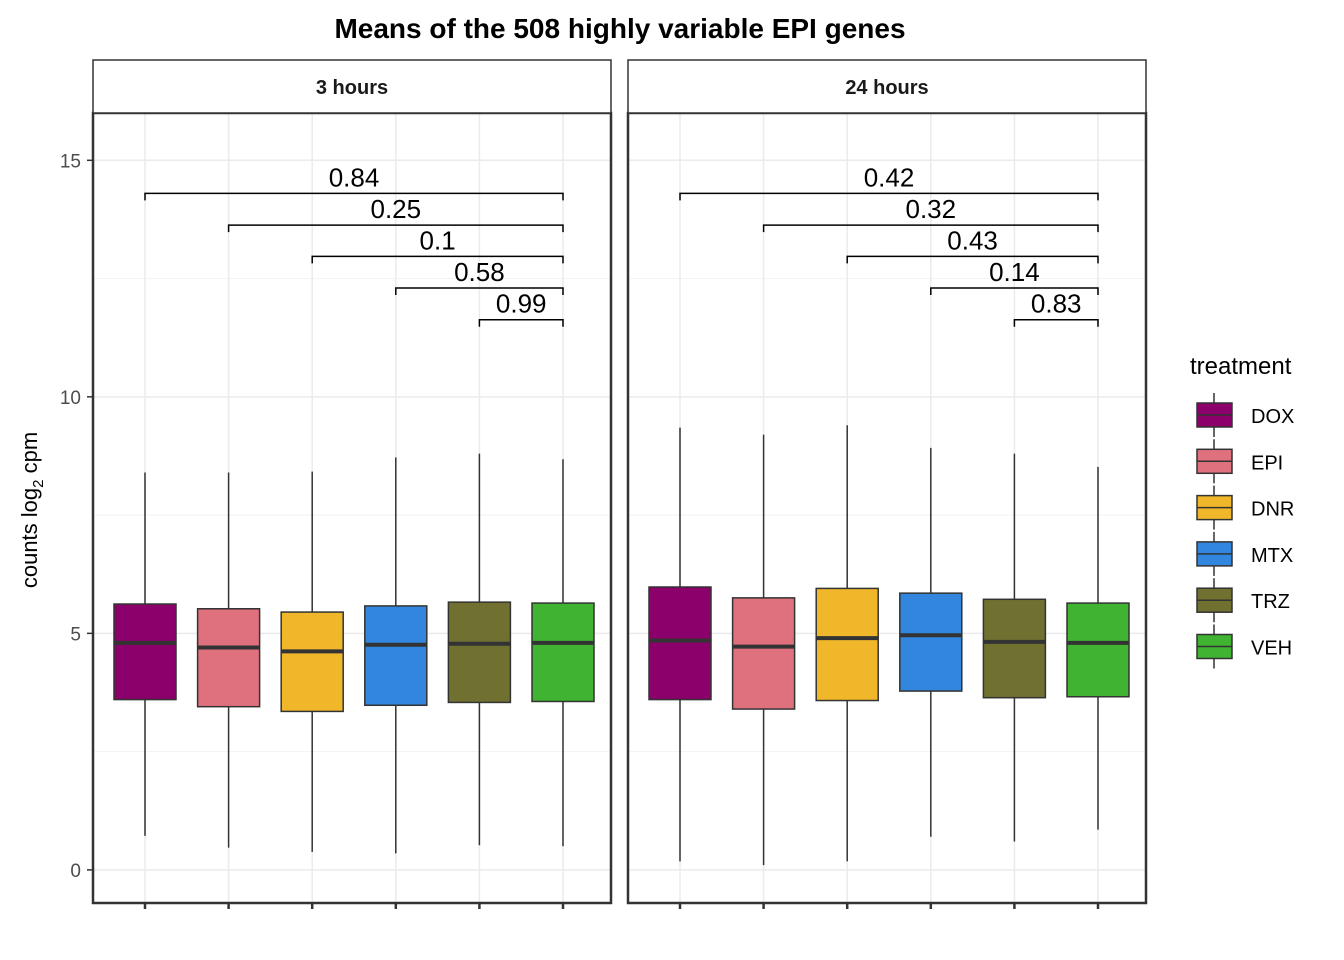 The width and height of the screenshot is (1344, 960). What do you see at coordinates (1272, 556) in the screenshot?
I see `legend-label: MTX` at bounding box center [1272, 556].